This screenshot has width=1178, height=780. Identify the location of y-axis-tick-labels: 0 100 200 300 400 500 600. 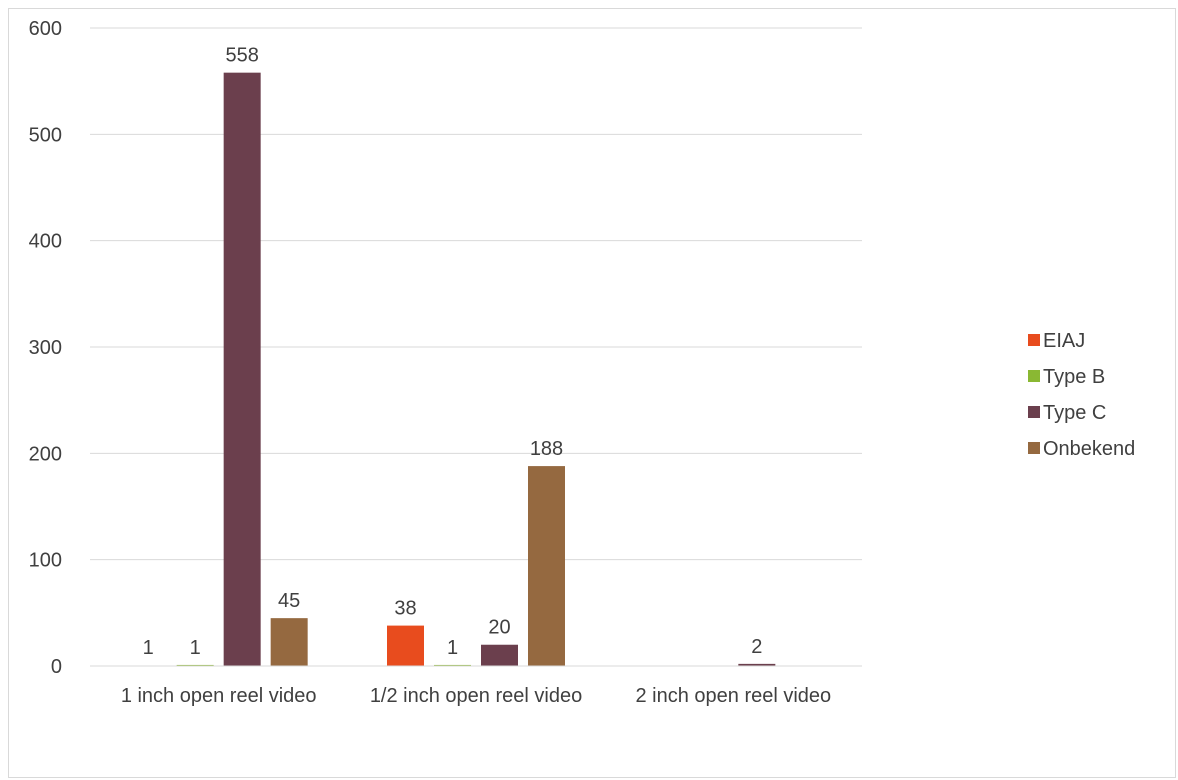
(45, 348).